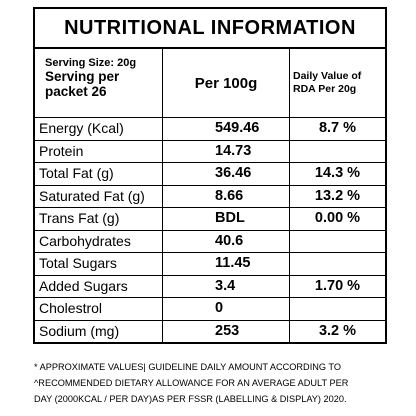  What do you see at coordinates (226, 241) in the screenshot?
I see `per-100g-value: 40.6` at bounding box center [226, 241].